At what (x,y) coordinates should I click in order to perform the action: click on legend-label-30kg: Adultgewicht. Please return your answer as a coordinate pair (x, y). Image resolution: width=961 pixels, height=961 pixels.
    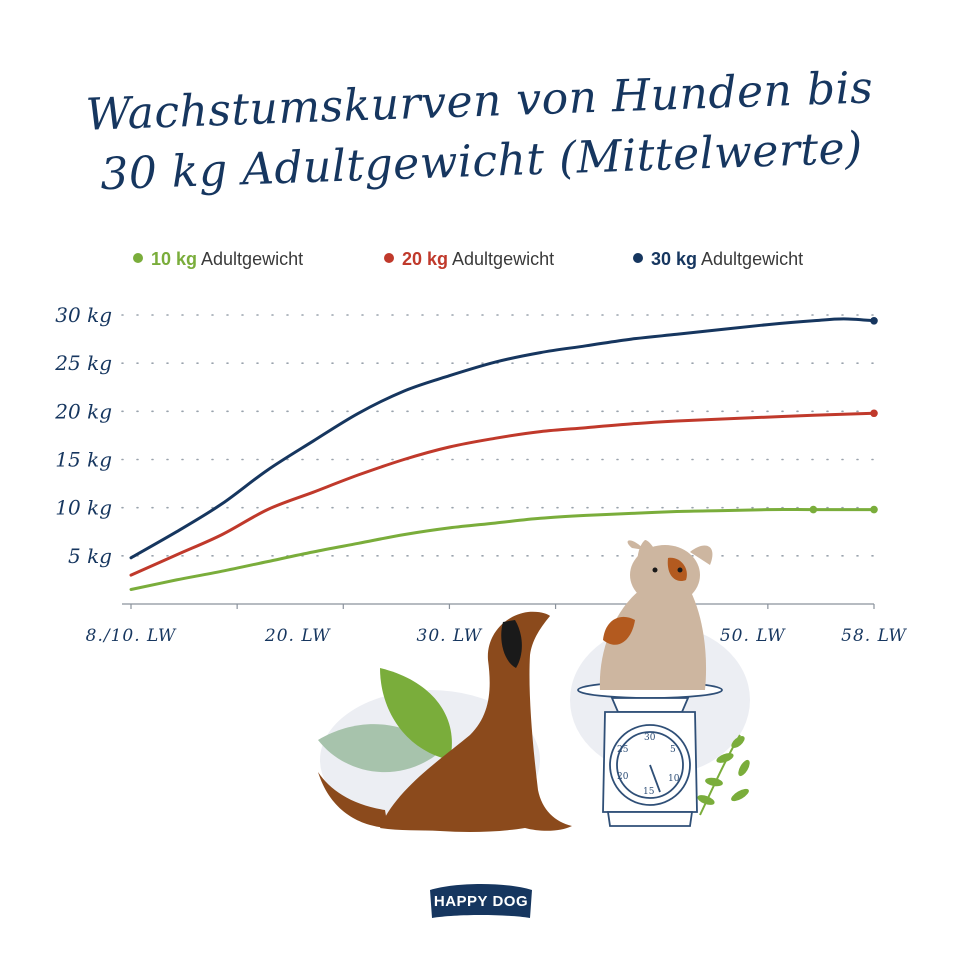
    Looking at the image, I should click on (752, 259).